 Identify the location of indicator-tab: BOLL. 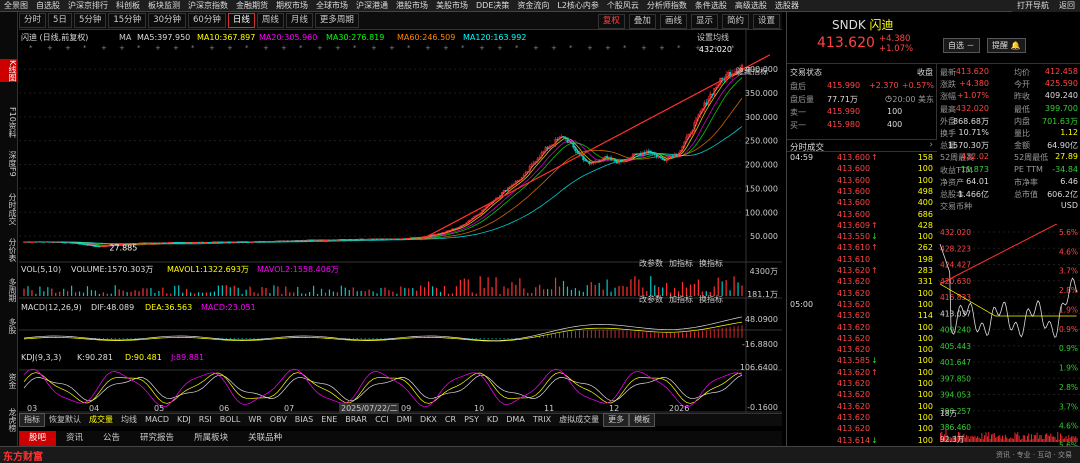
(230, 419).